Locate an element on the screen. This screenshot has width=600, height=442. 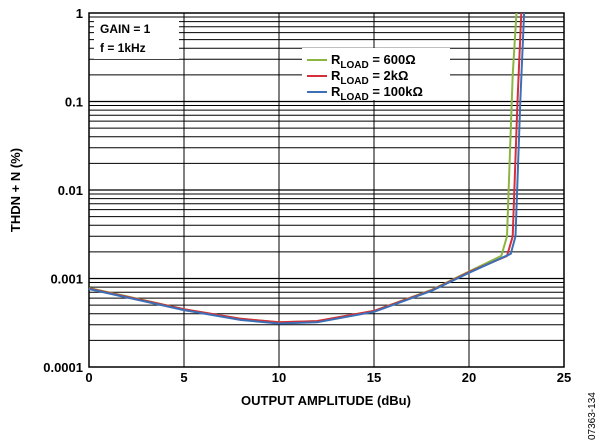
annotation-frequency: f = 1kHz is located at coordinates (123, 48).